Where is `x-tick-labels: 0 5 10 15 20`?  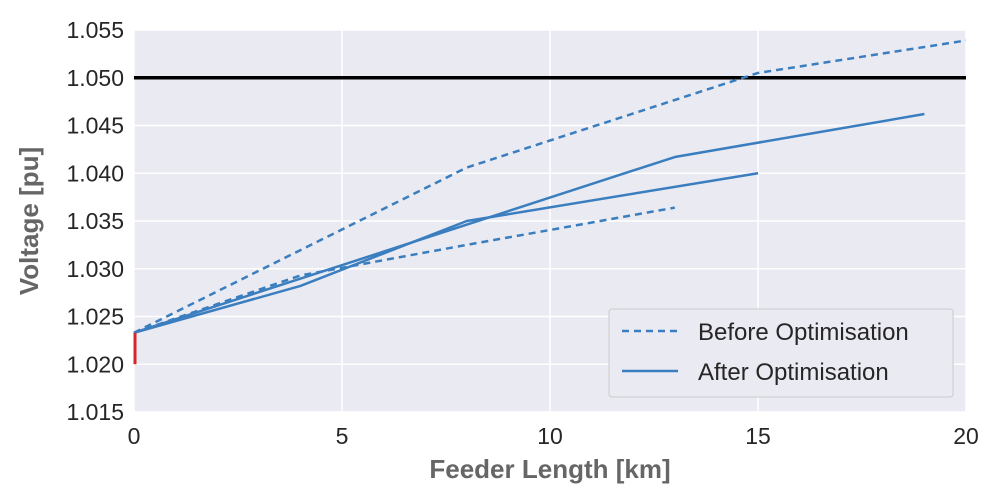
x-tick-labels: 0 5 10 15 20 is located at coordinates (553, 436).